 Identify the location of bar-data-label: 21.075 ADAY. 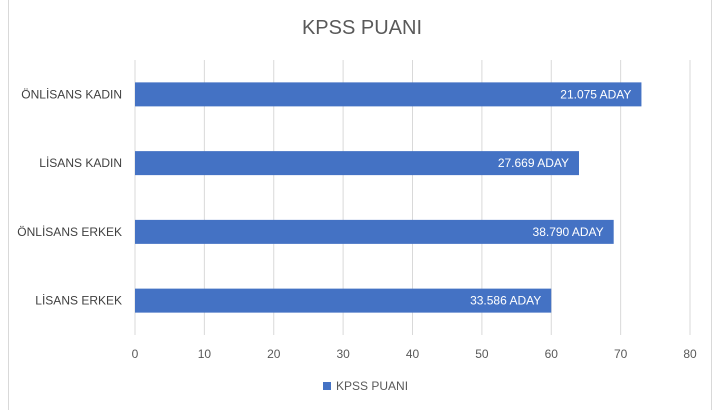
(595, 94).